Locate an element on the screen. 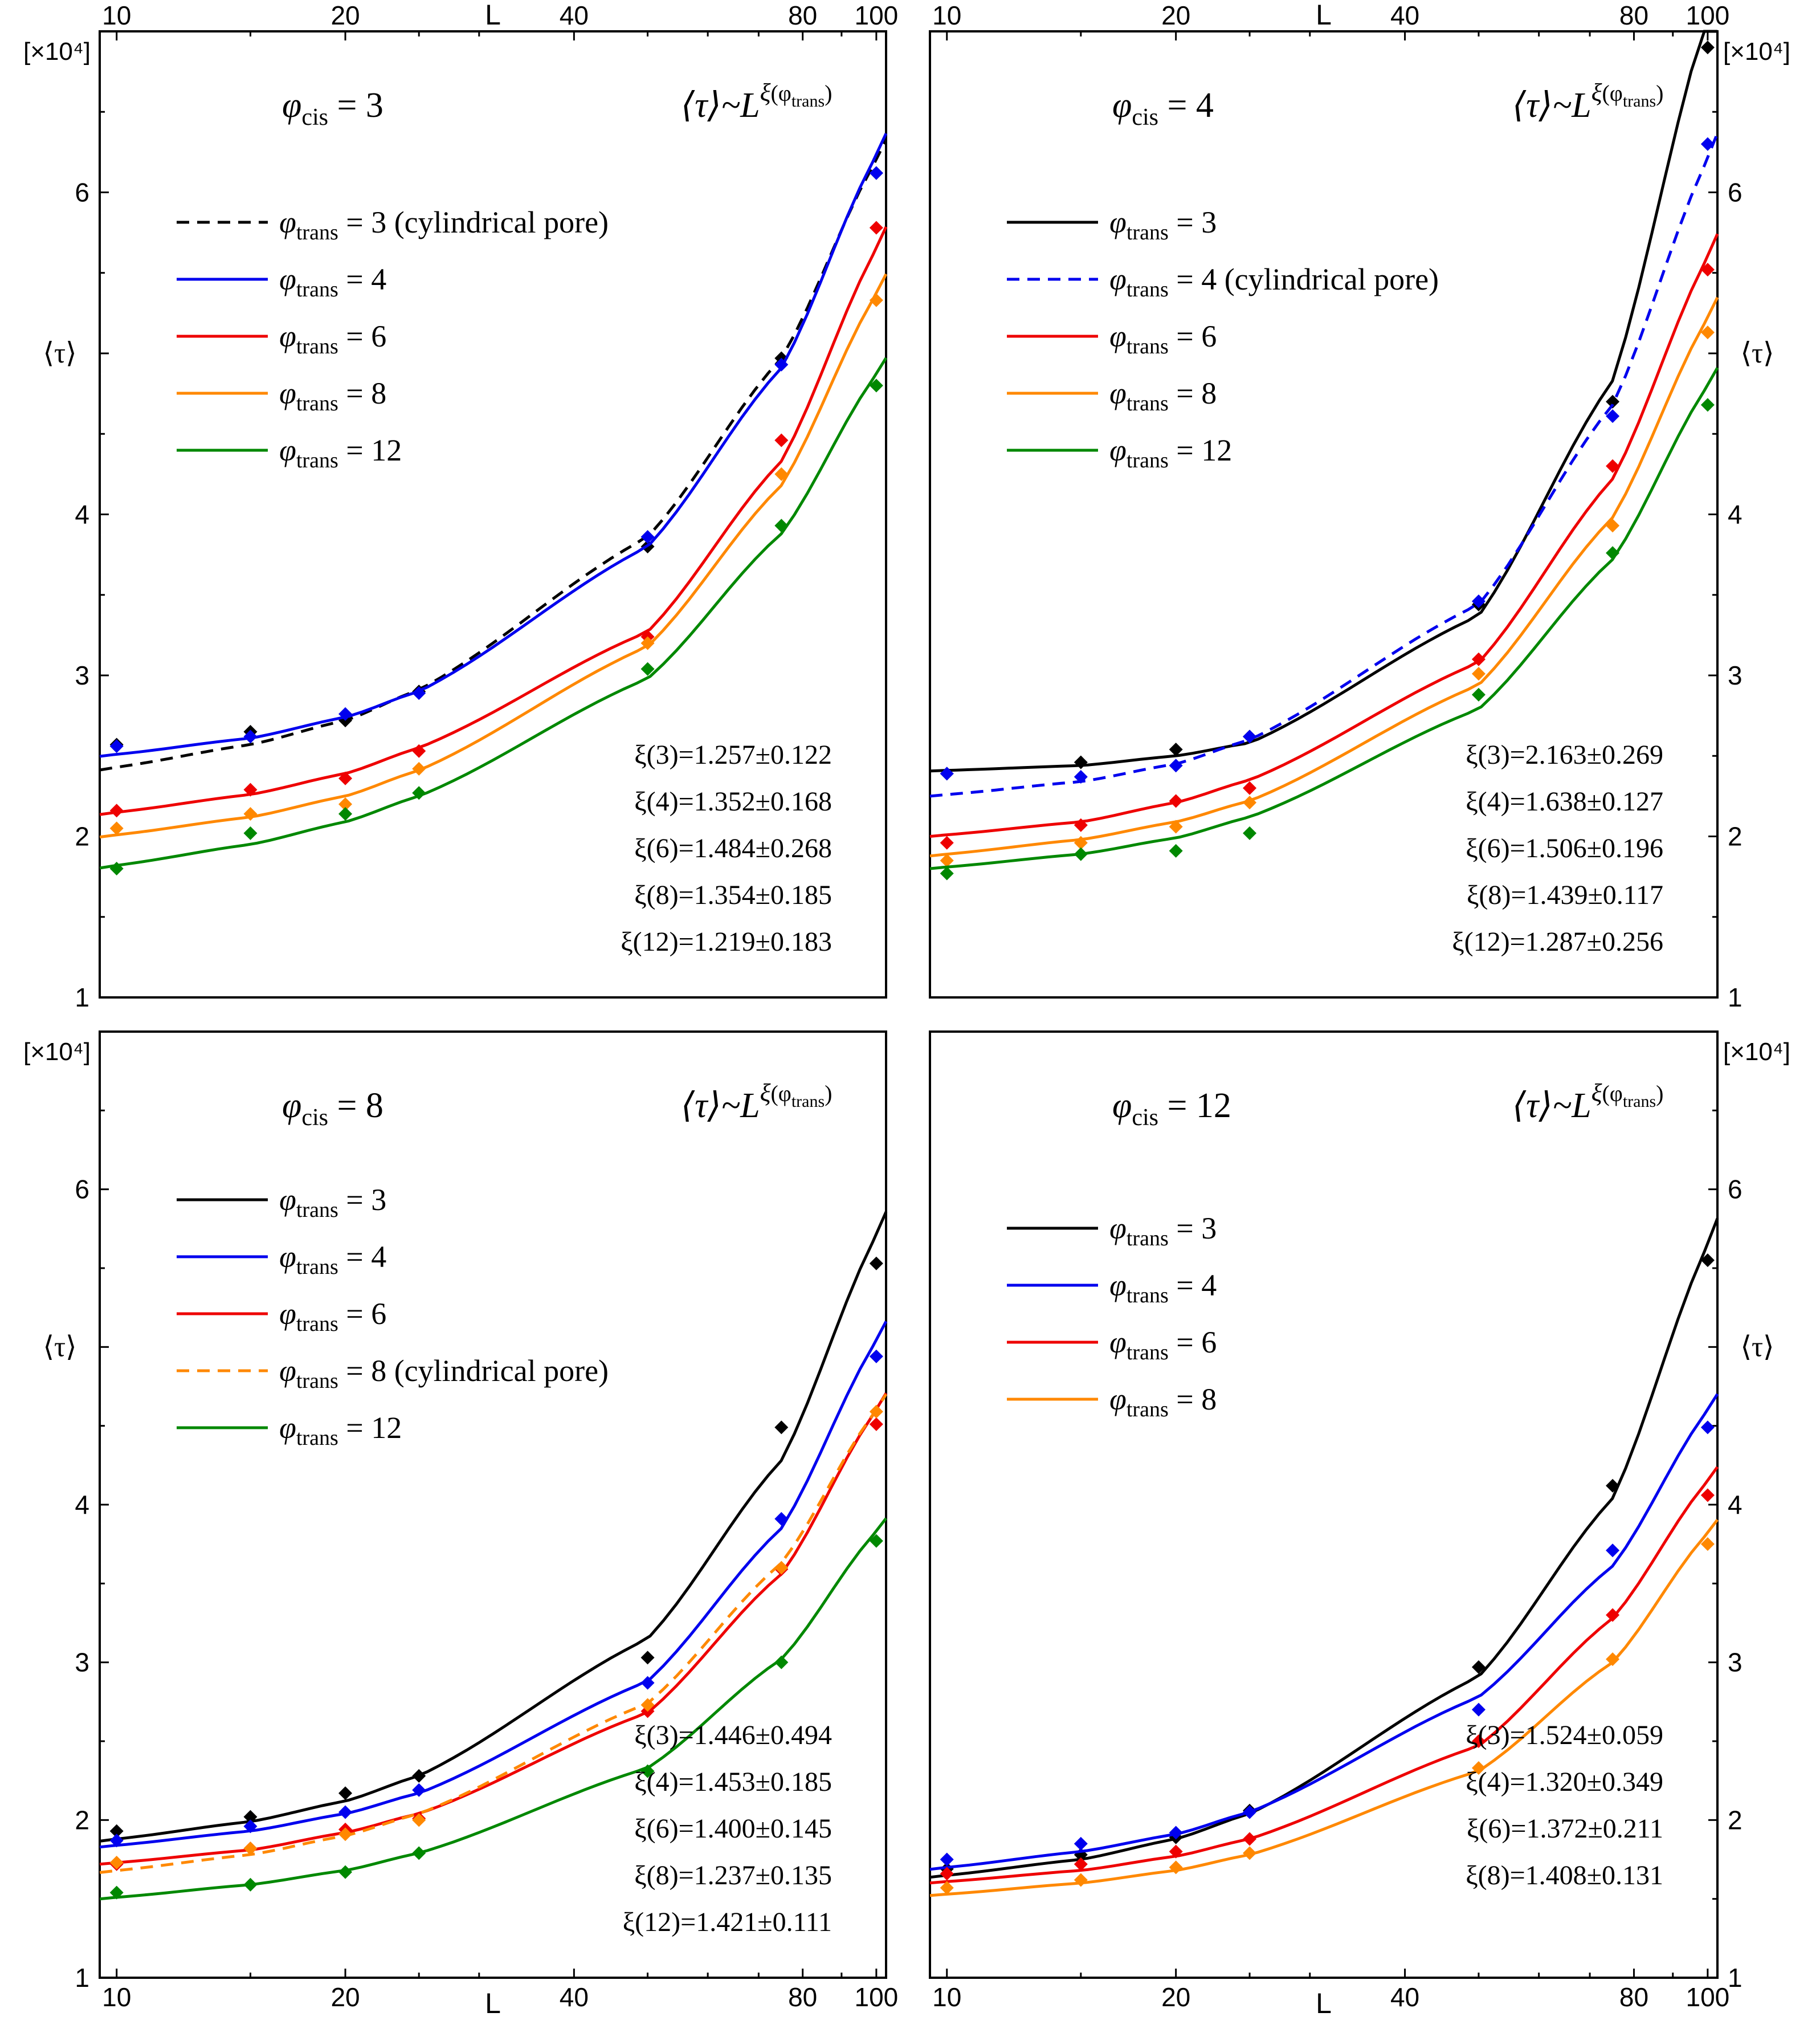 This screenshot has width=1820, height=2037. xi-annotation: ξ(3)=1.524±0.059 is located at coordinates (1565, 1735).